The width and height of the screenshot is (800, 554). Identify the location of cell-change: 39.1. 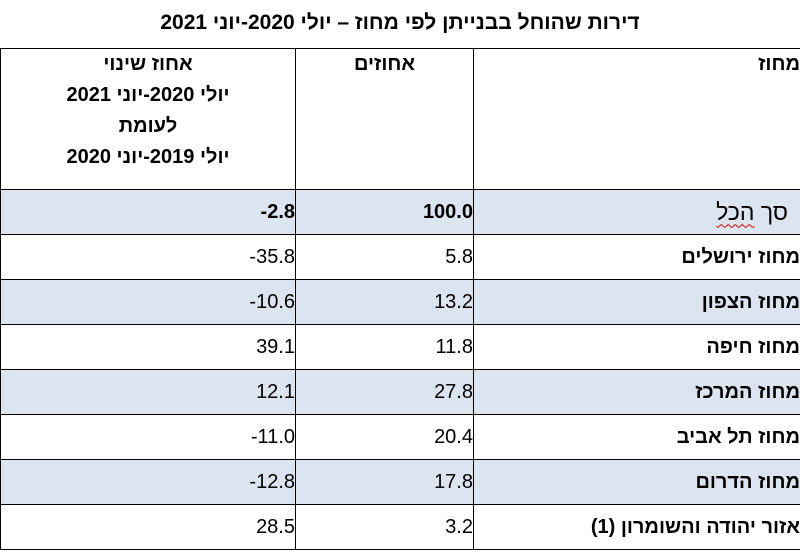
(148, 347).